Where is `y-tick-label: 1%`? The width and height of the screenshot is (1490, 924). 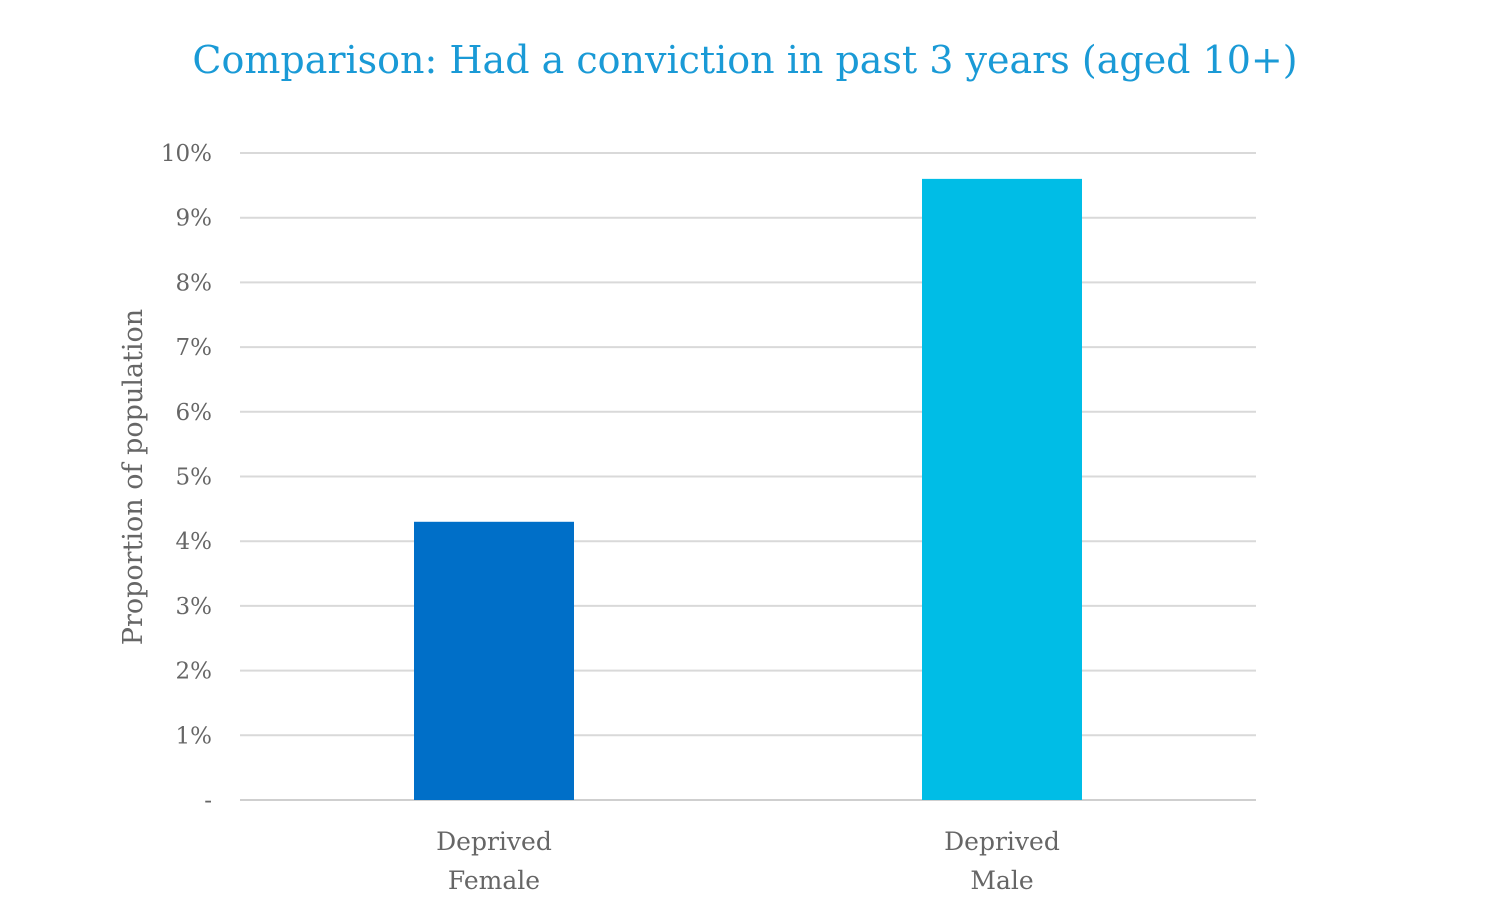 y-tick-label: 1% is located at coordinates (194, 736).